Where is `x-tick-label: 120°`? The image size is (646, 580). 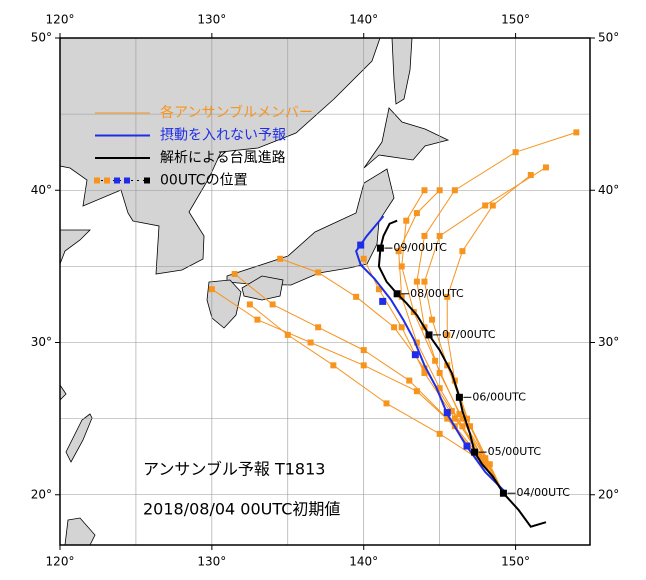
x-tick-label: 120° is located at coordinates (60, 562).